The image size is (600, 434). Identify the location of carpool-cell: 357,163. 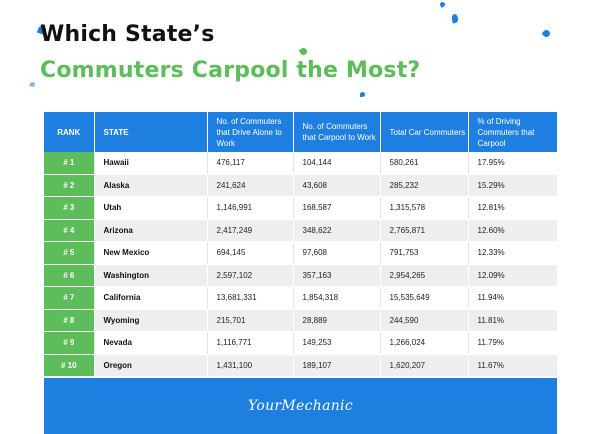
(336, 275).